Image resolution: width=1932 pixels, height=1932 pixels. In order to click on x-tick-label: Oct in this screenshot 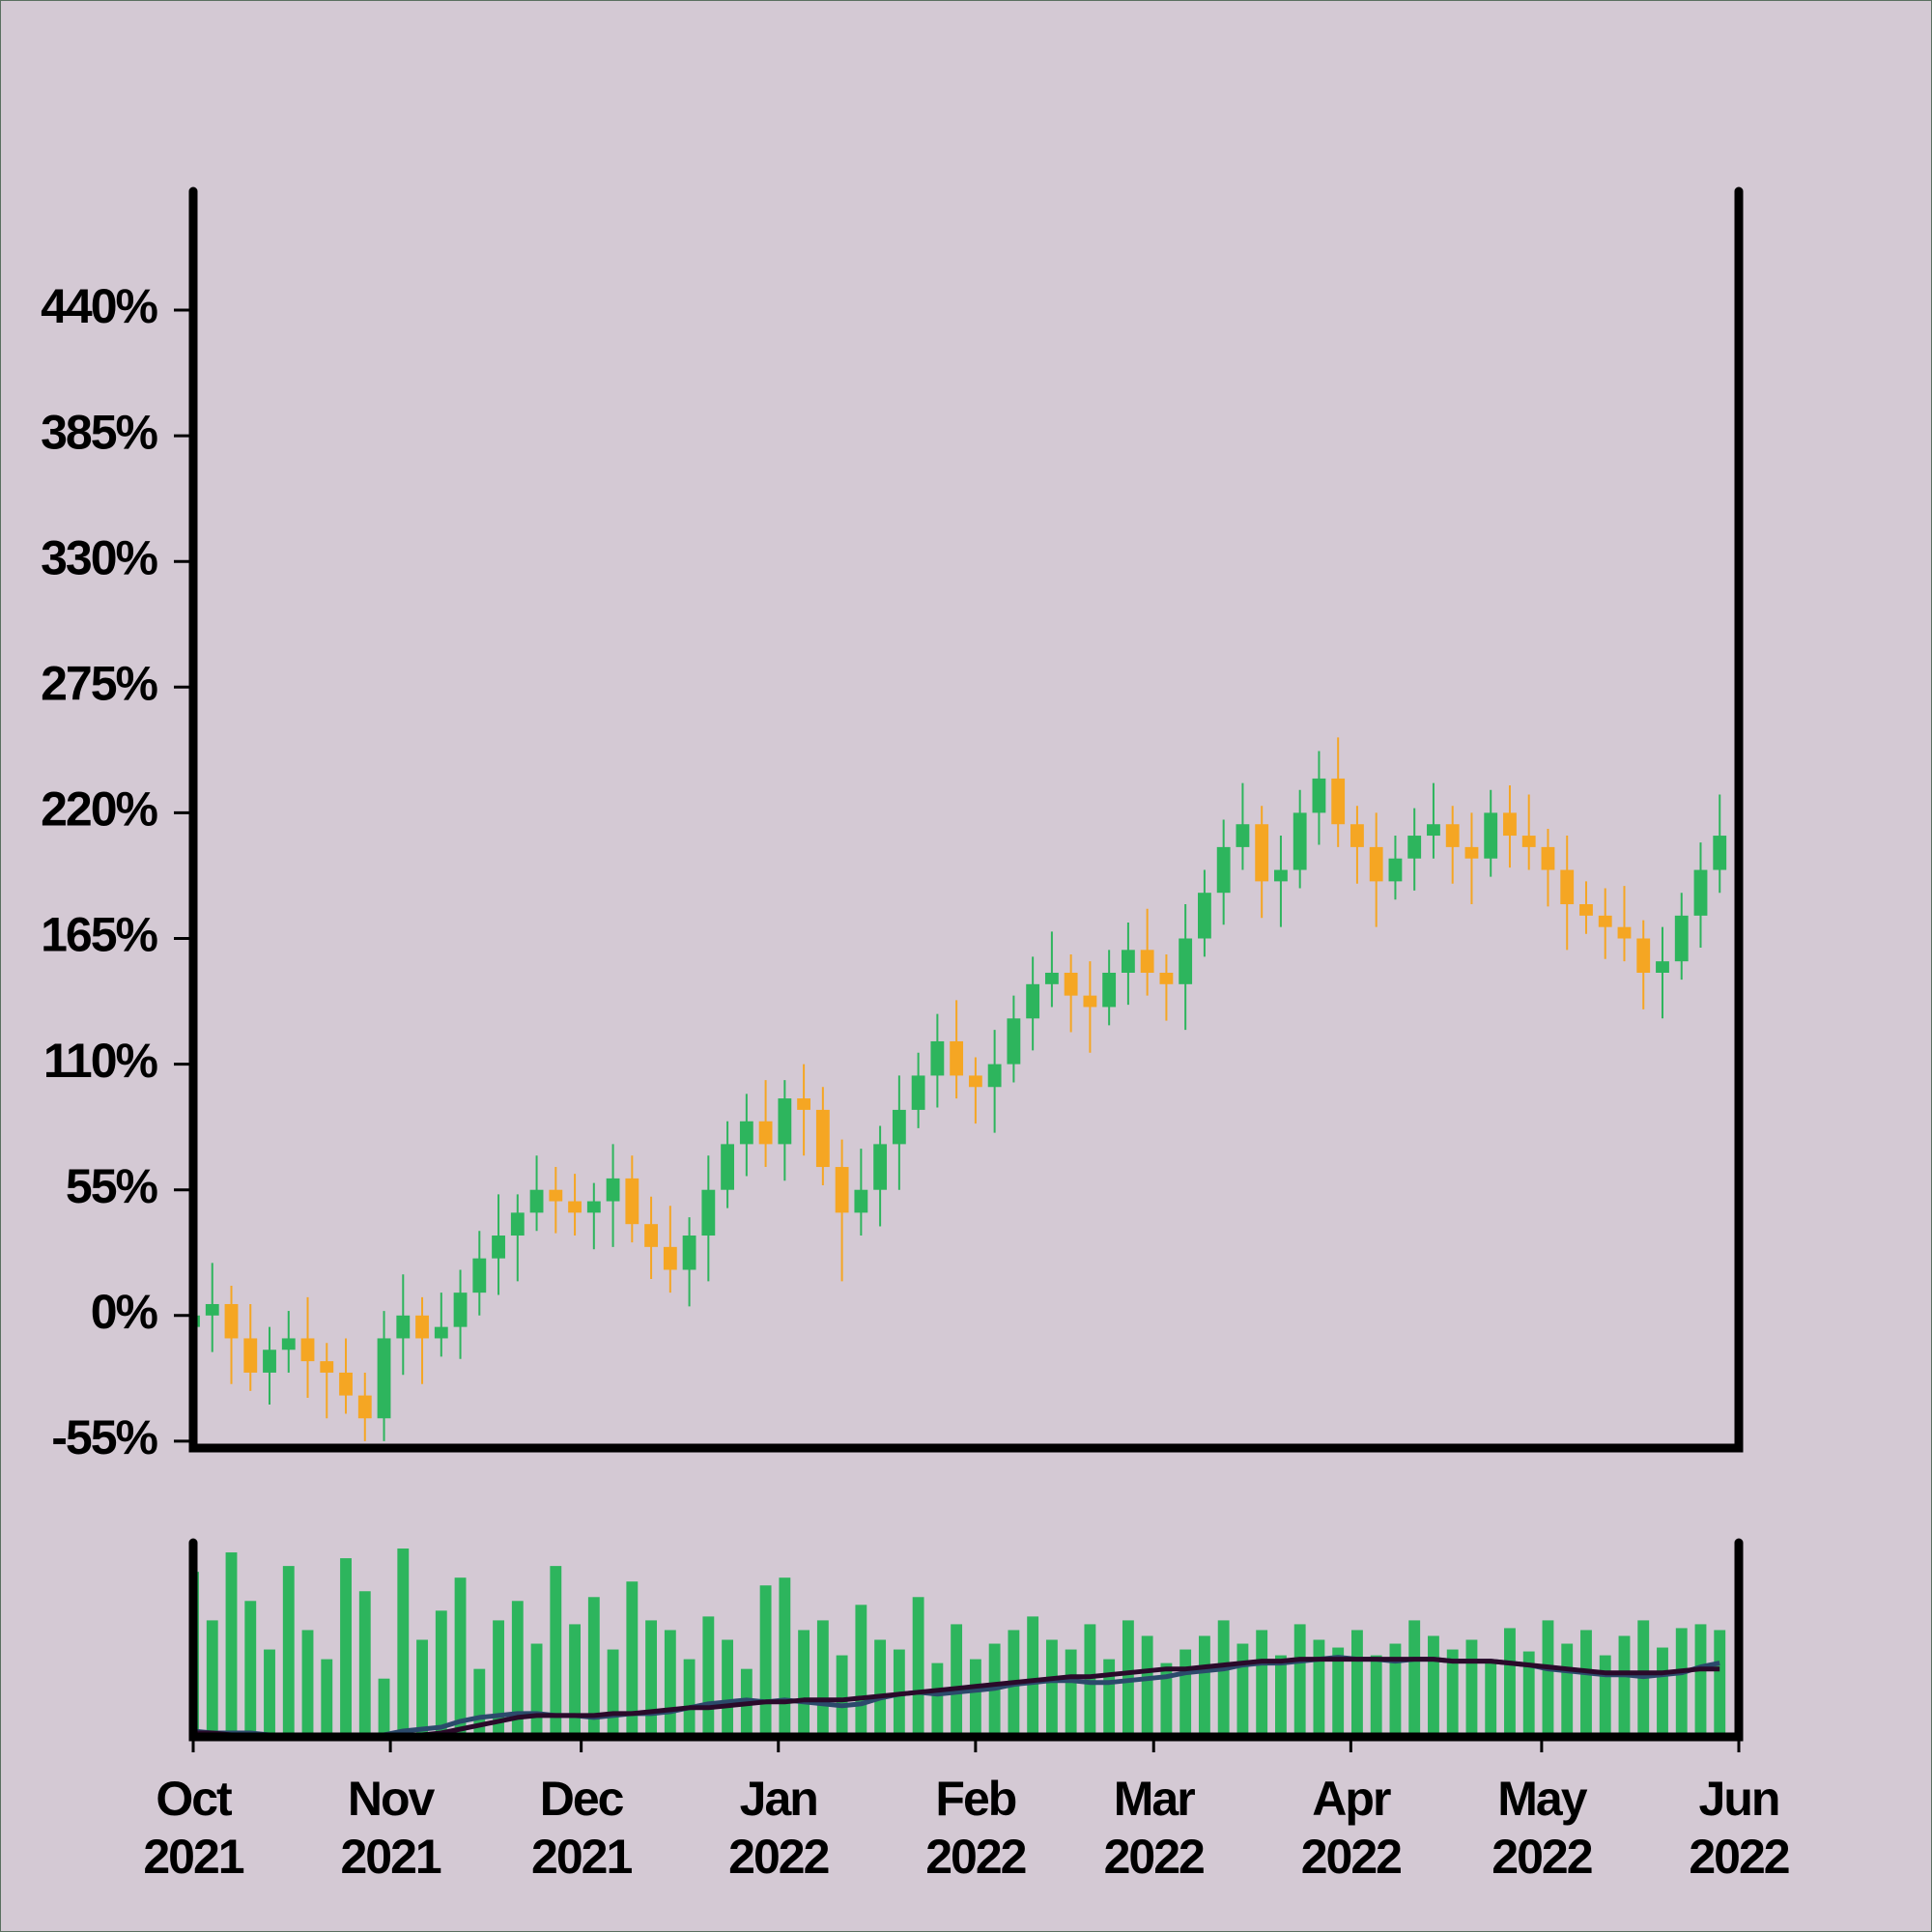, I will do `click(194, 1799)`.